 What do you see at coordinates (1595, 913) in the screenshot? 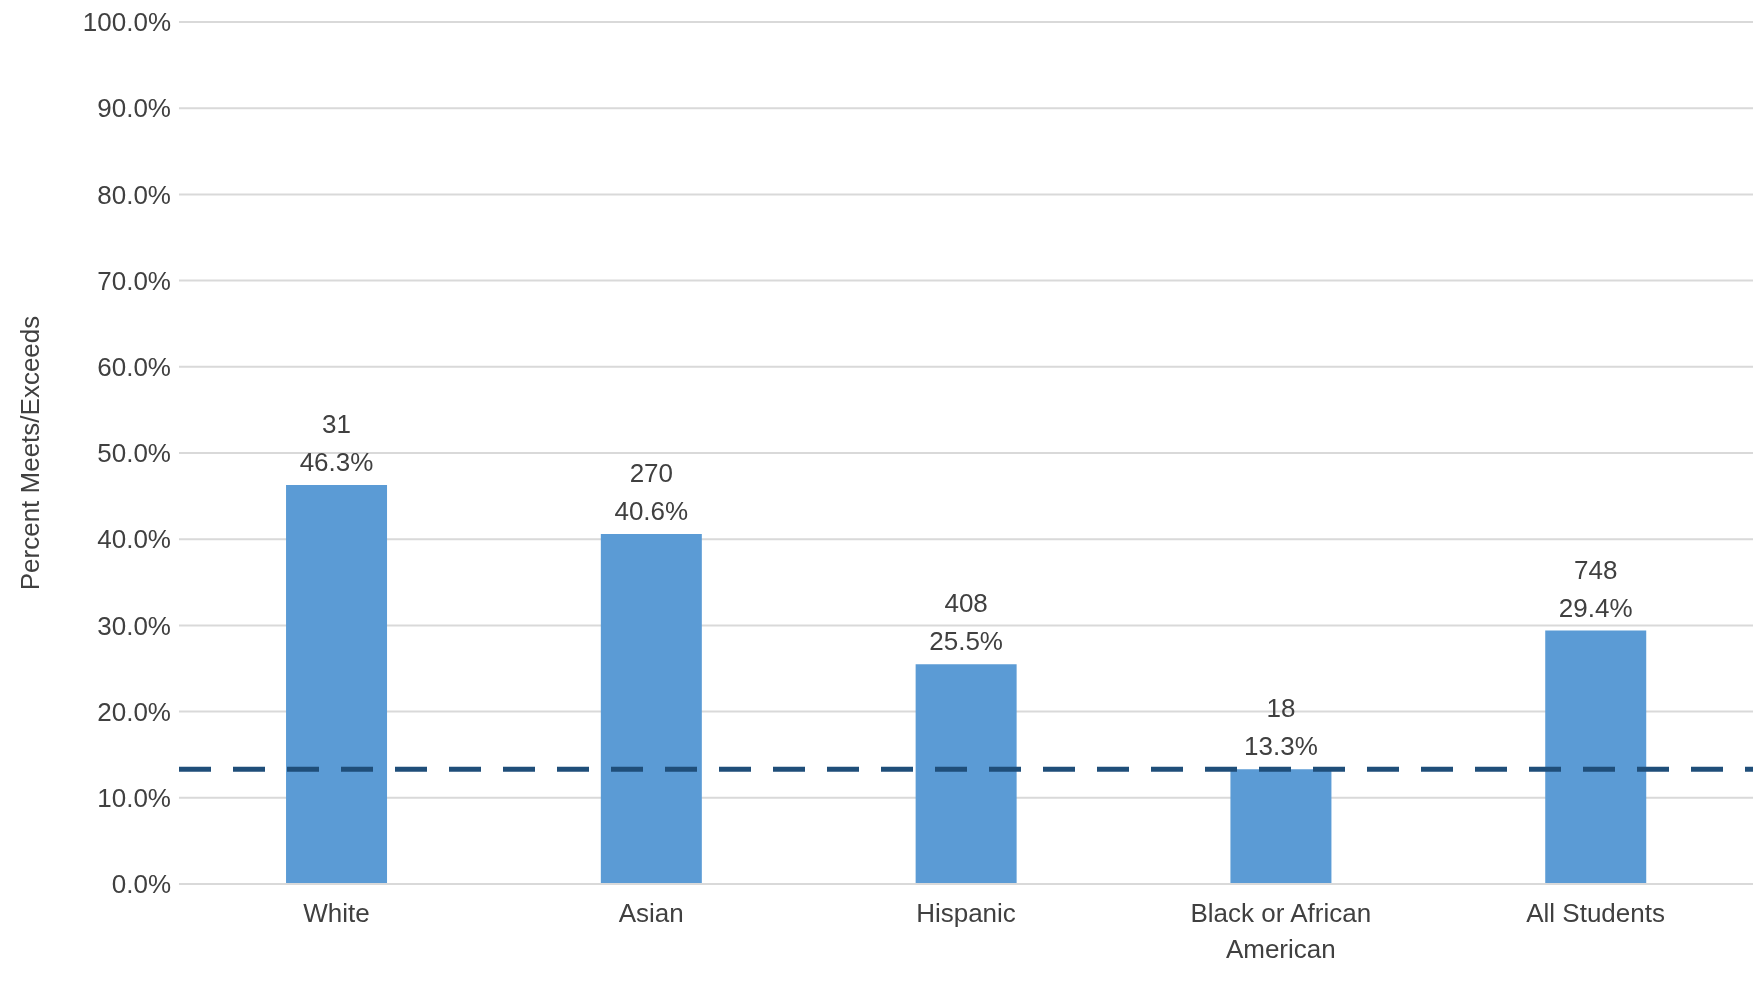
I see `x-tick-label: All Students` at bounding box center [1595, 913].